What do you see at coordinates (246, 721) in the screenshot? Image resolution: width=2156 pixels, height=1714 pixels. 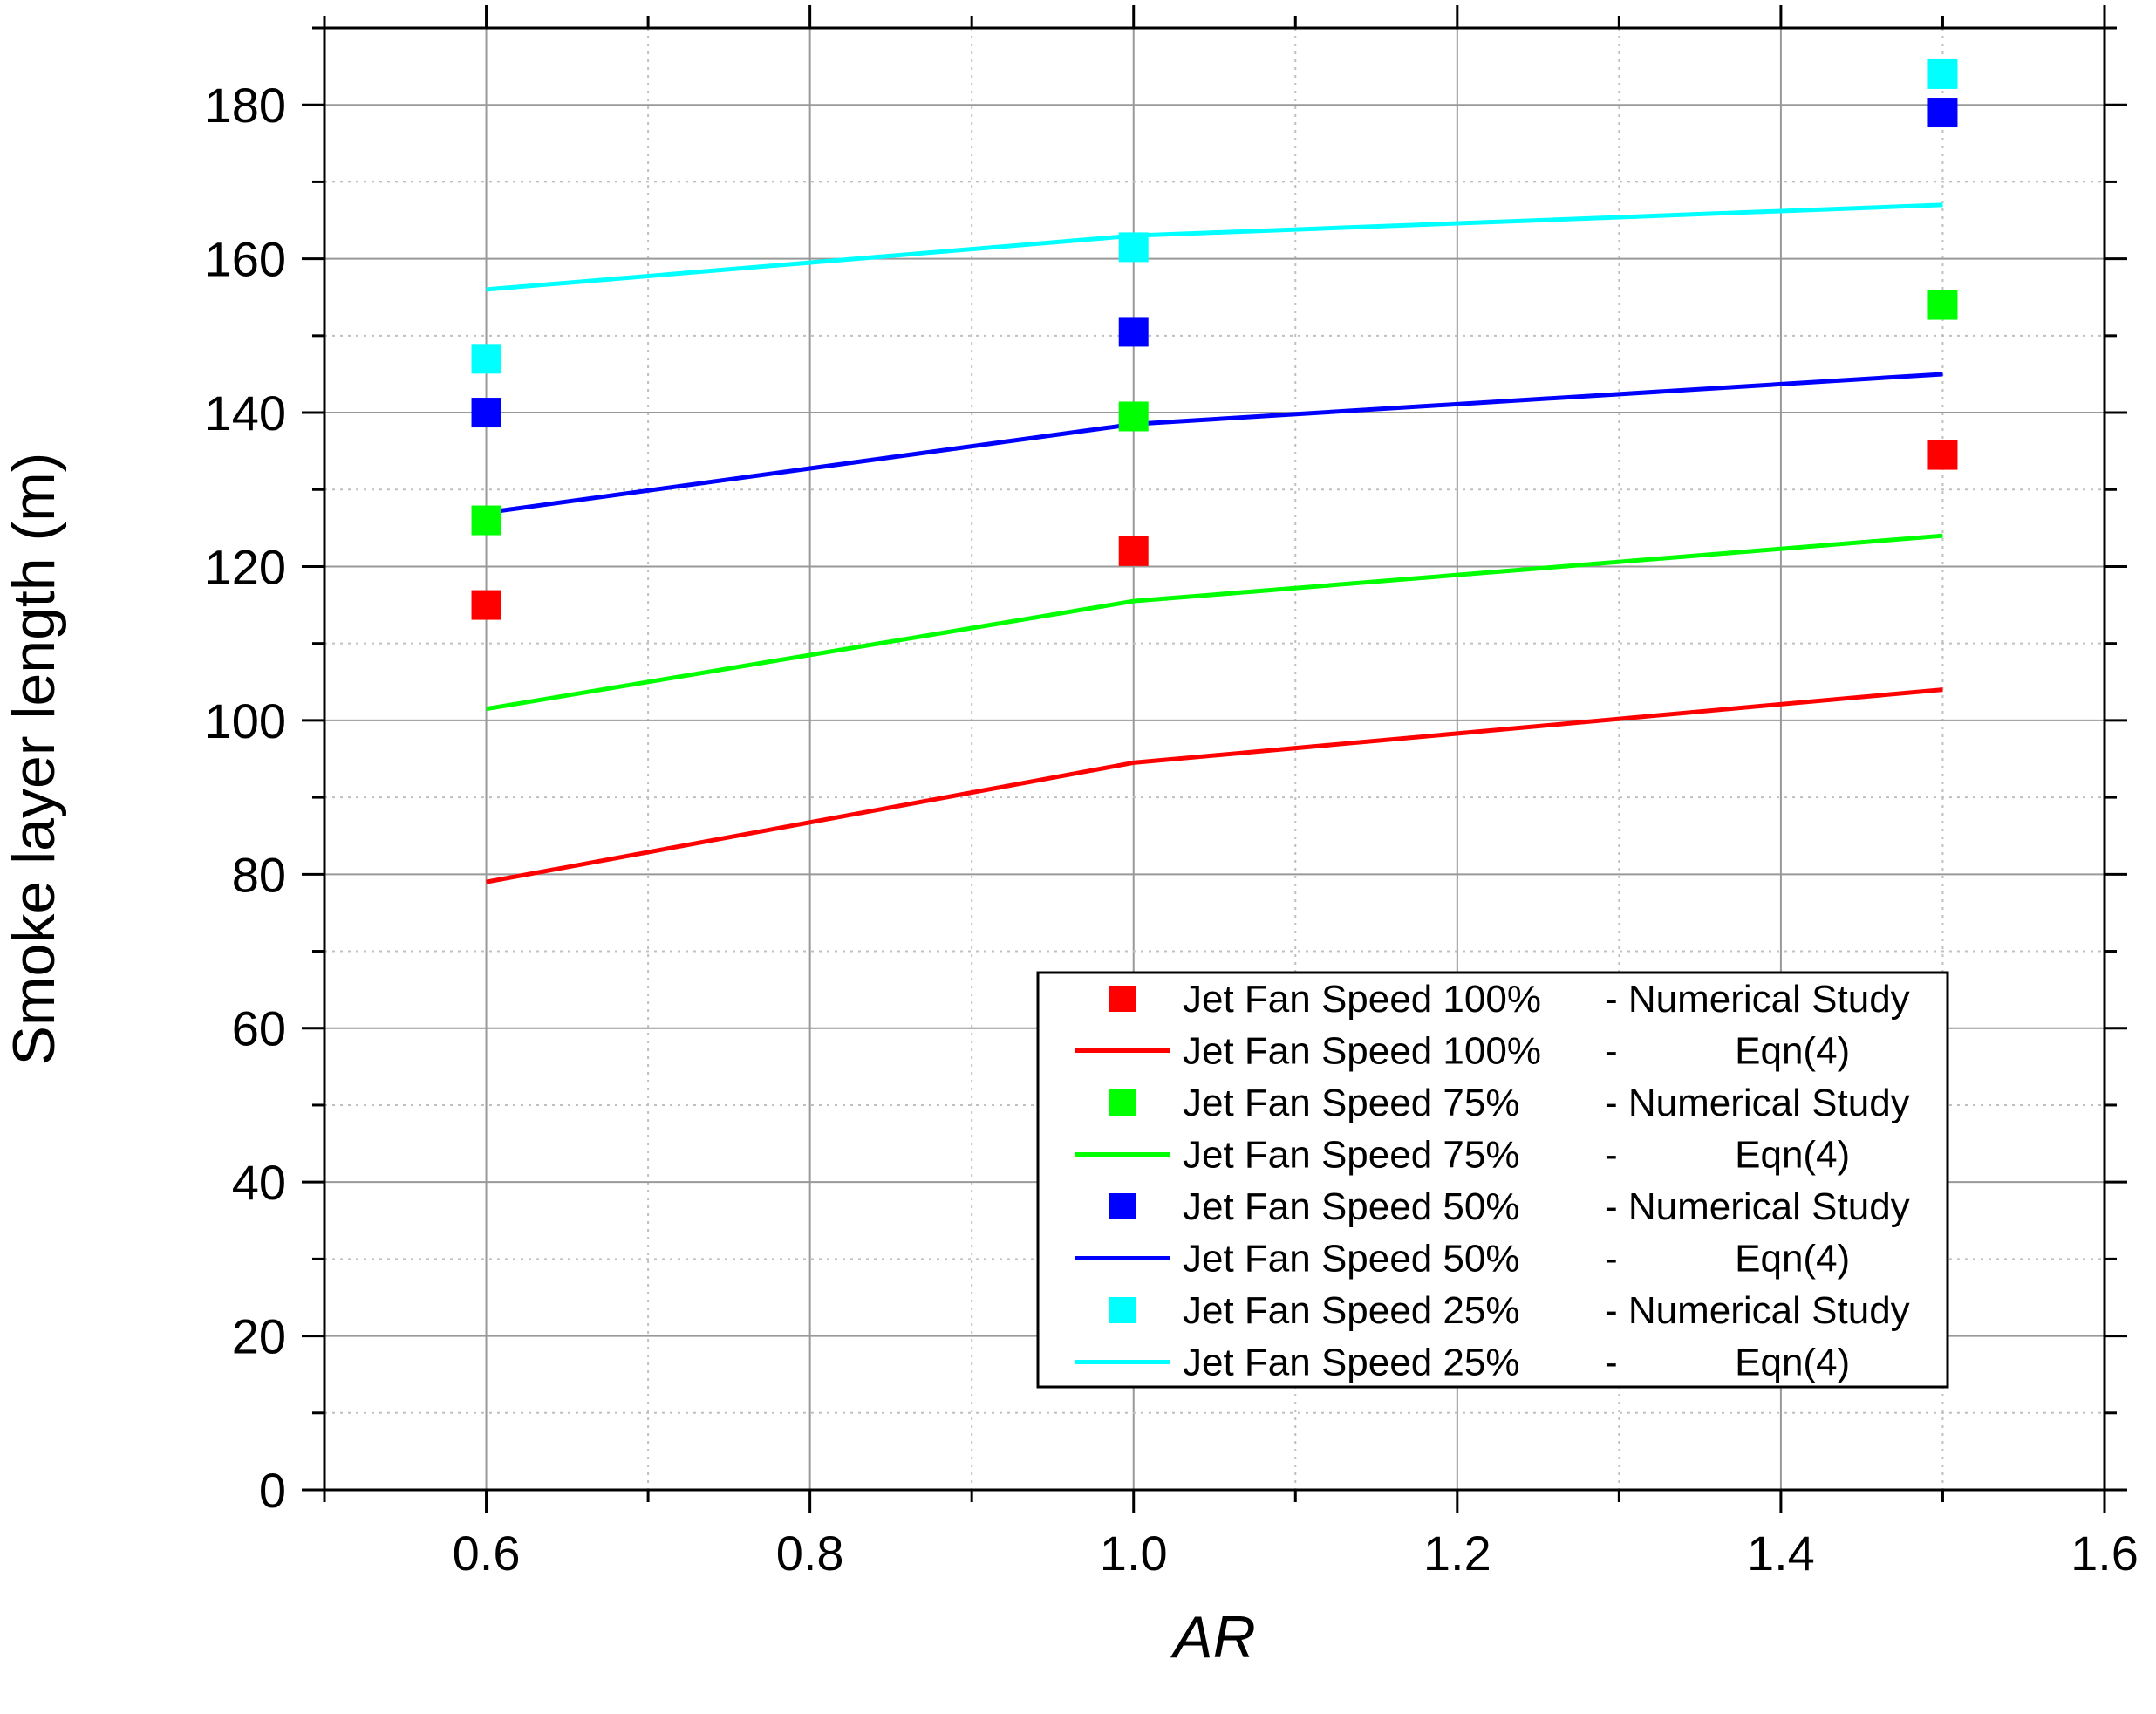 I see `y-tick-label: 100` at bounding box center [246, 721].